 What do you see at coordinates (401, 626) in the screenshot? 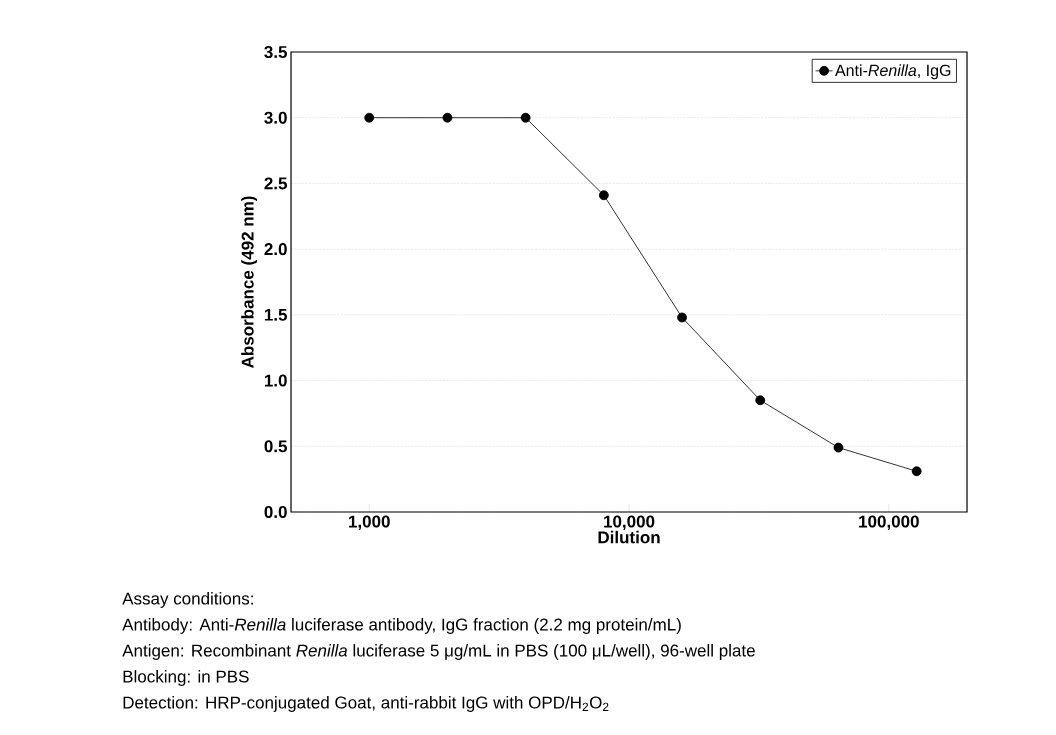
I see `text: Antibody: Anti-Renilla luciferase antibody, IgG fraction (2.2 mg protein/mL)` at bounding box center [401, 626].